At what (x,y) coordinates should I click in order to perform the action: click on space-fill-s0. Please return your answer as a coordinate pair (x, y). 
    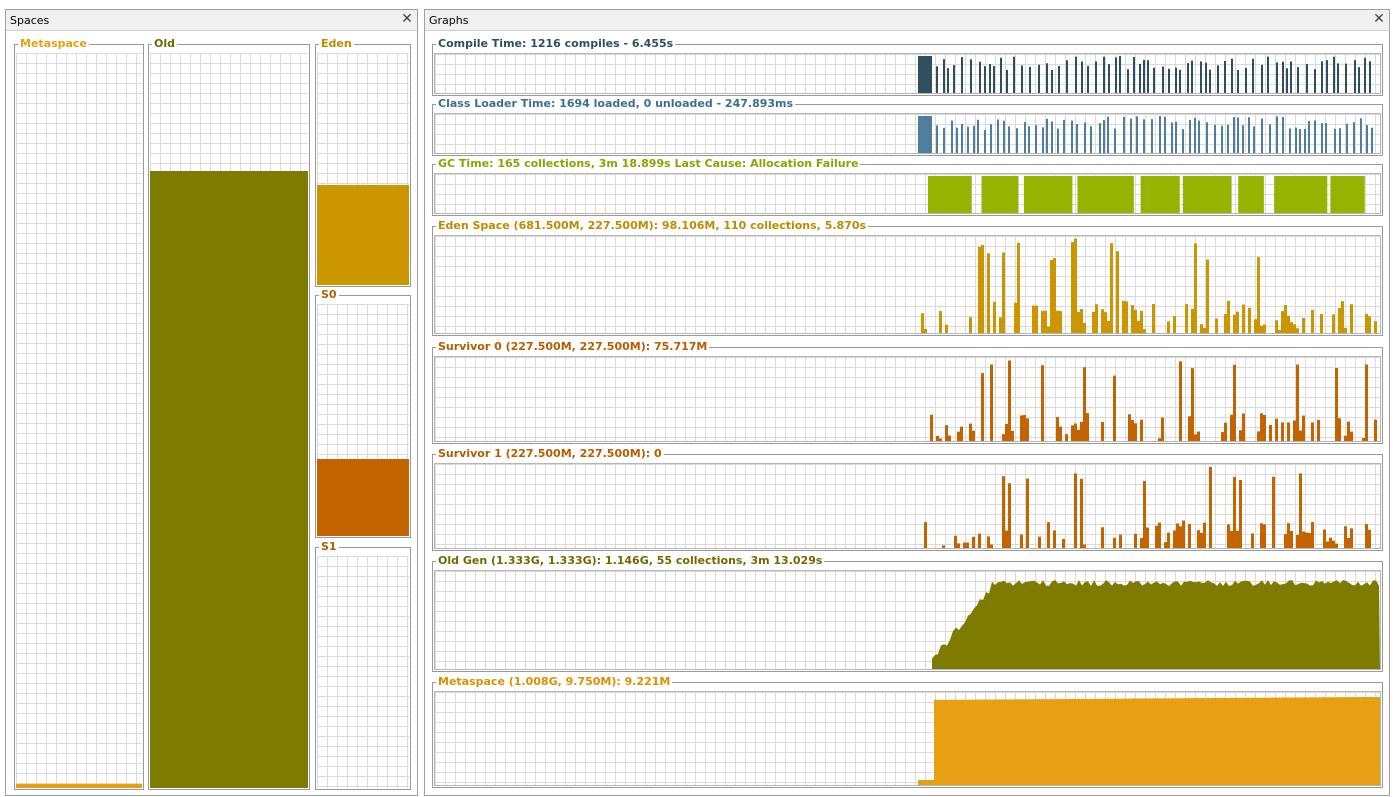
    Looking at the image, I should click on (363, 497).